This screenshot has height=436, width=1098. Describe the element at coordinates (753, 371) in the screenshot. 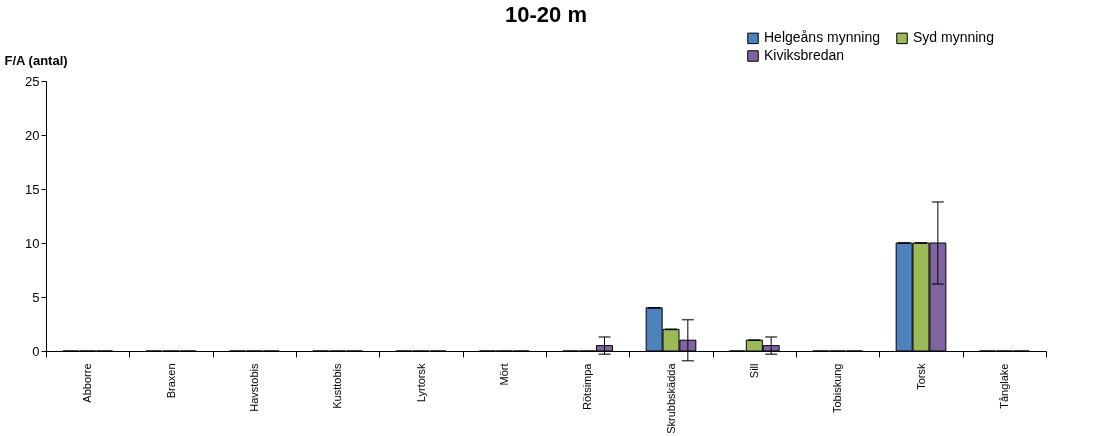

I see `x-tick-label: Sill` at that location.